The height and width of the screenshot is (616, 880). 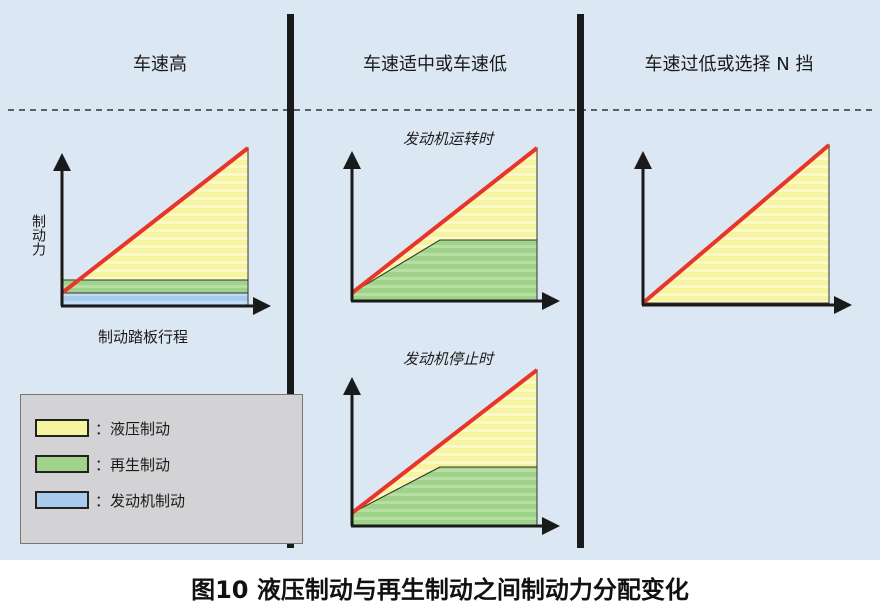 I want to click on x-axis-label: 制动踏板行程, so click(x=143, y=337).